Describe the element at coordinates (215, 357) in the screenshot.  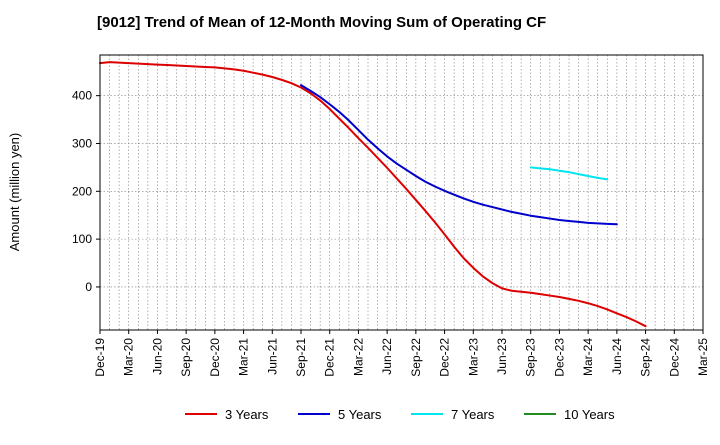
I see `x-tick-label: Dec-20` at that location.